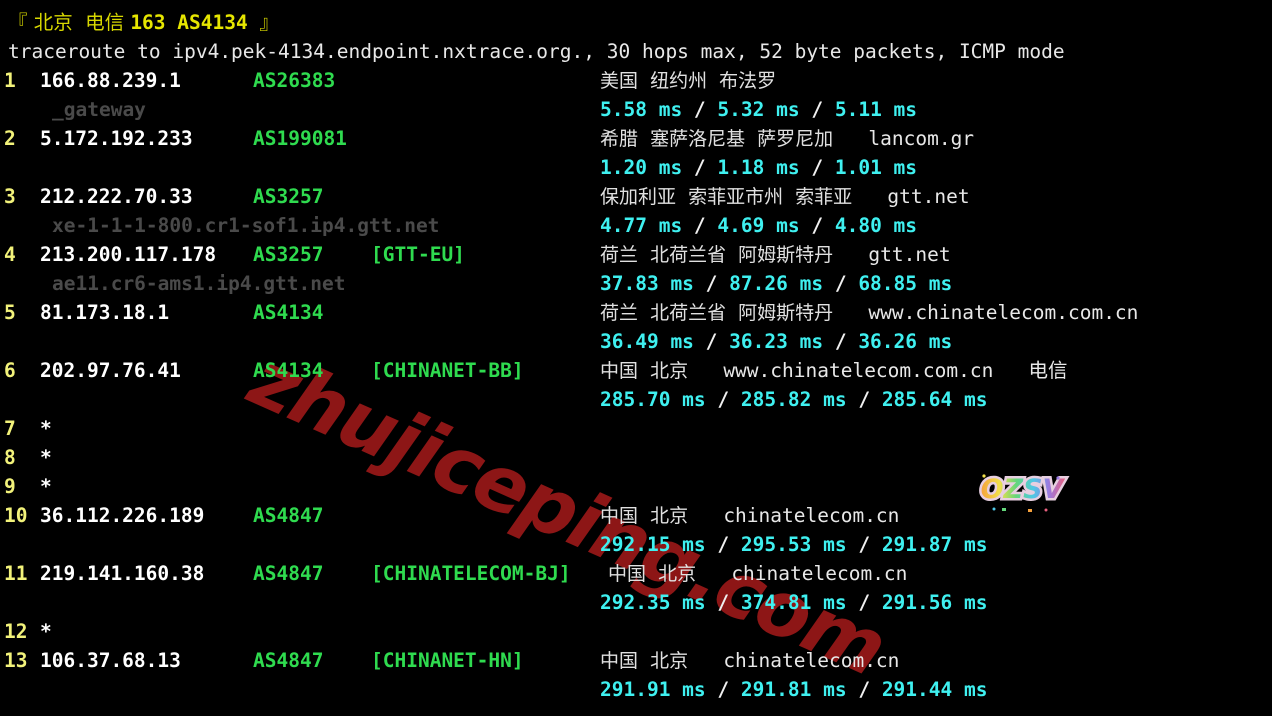  What do you see at coordinates (793, 602) in the screenshot?
I see `latency-value: 374.81 ms` at bounding box center [793, 602].